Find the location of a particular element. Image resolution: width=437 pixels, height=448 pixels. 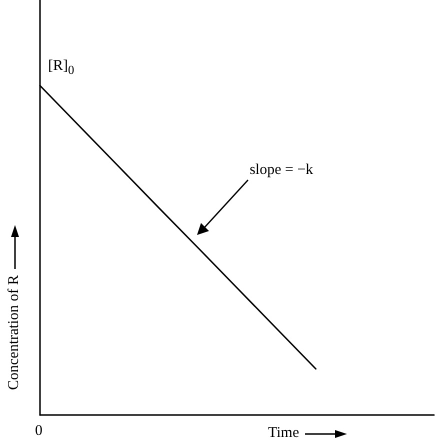

y-axis-title: Concentration of R is located at coordinates (14, 332).